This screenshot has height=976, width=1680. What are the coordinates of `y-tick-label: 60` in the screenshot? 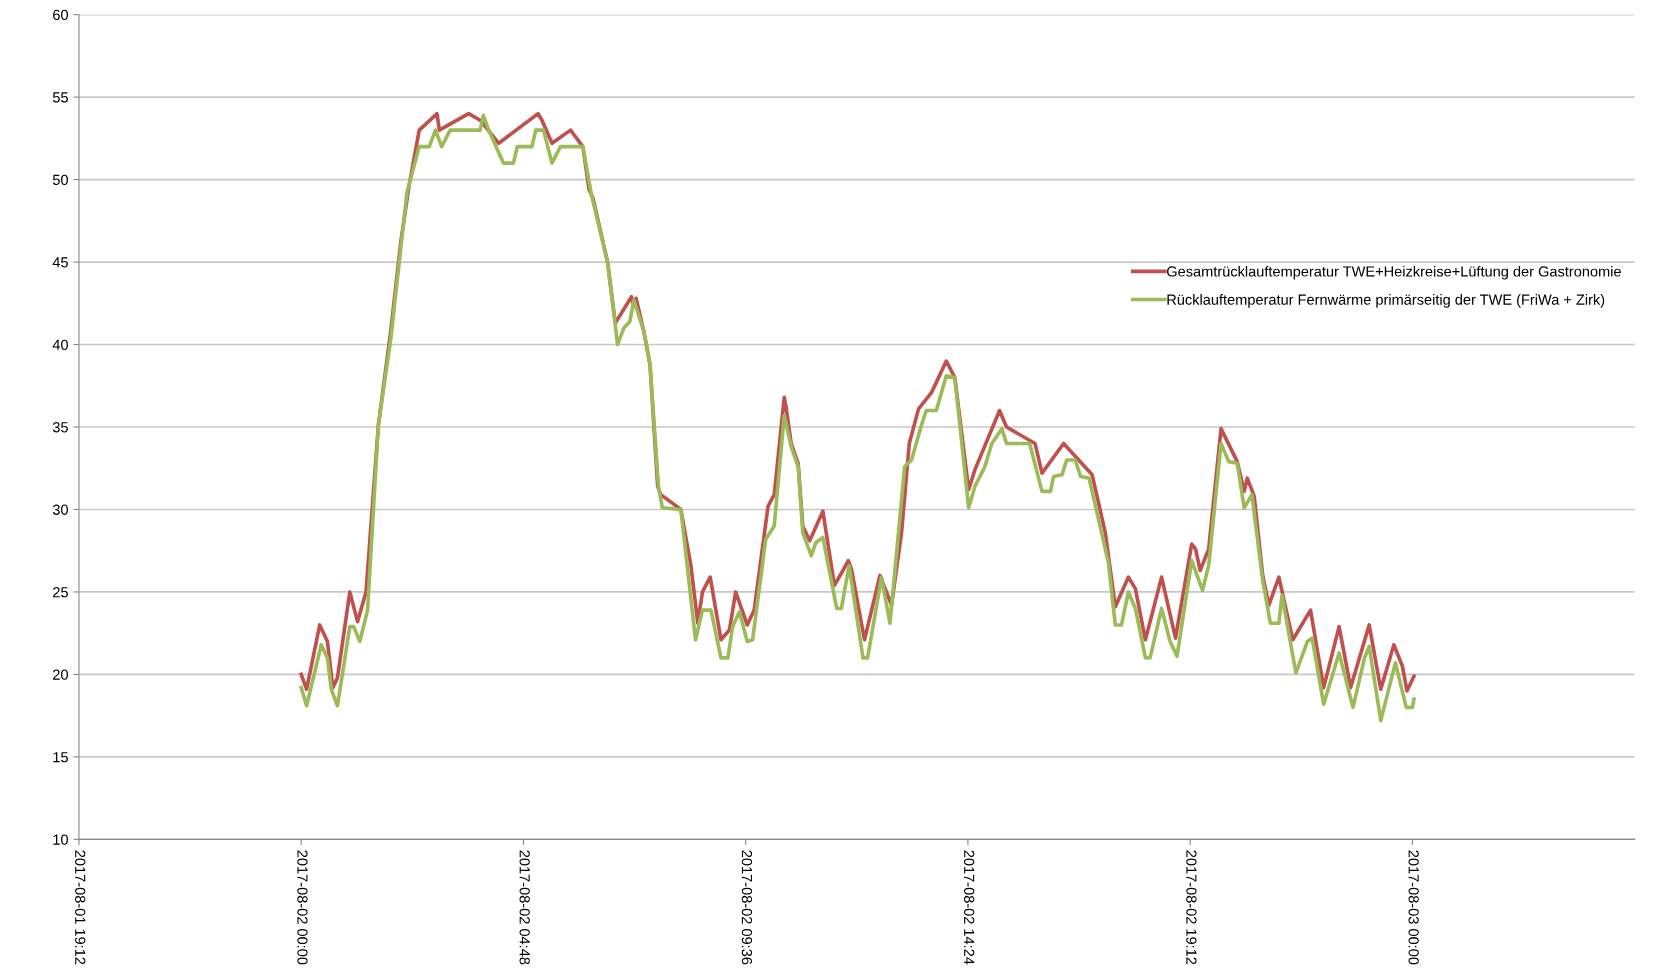 It's located at (60, 15).